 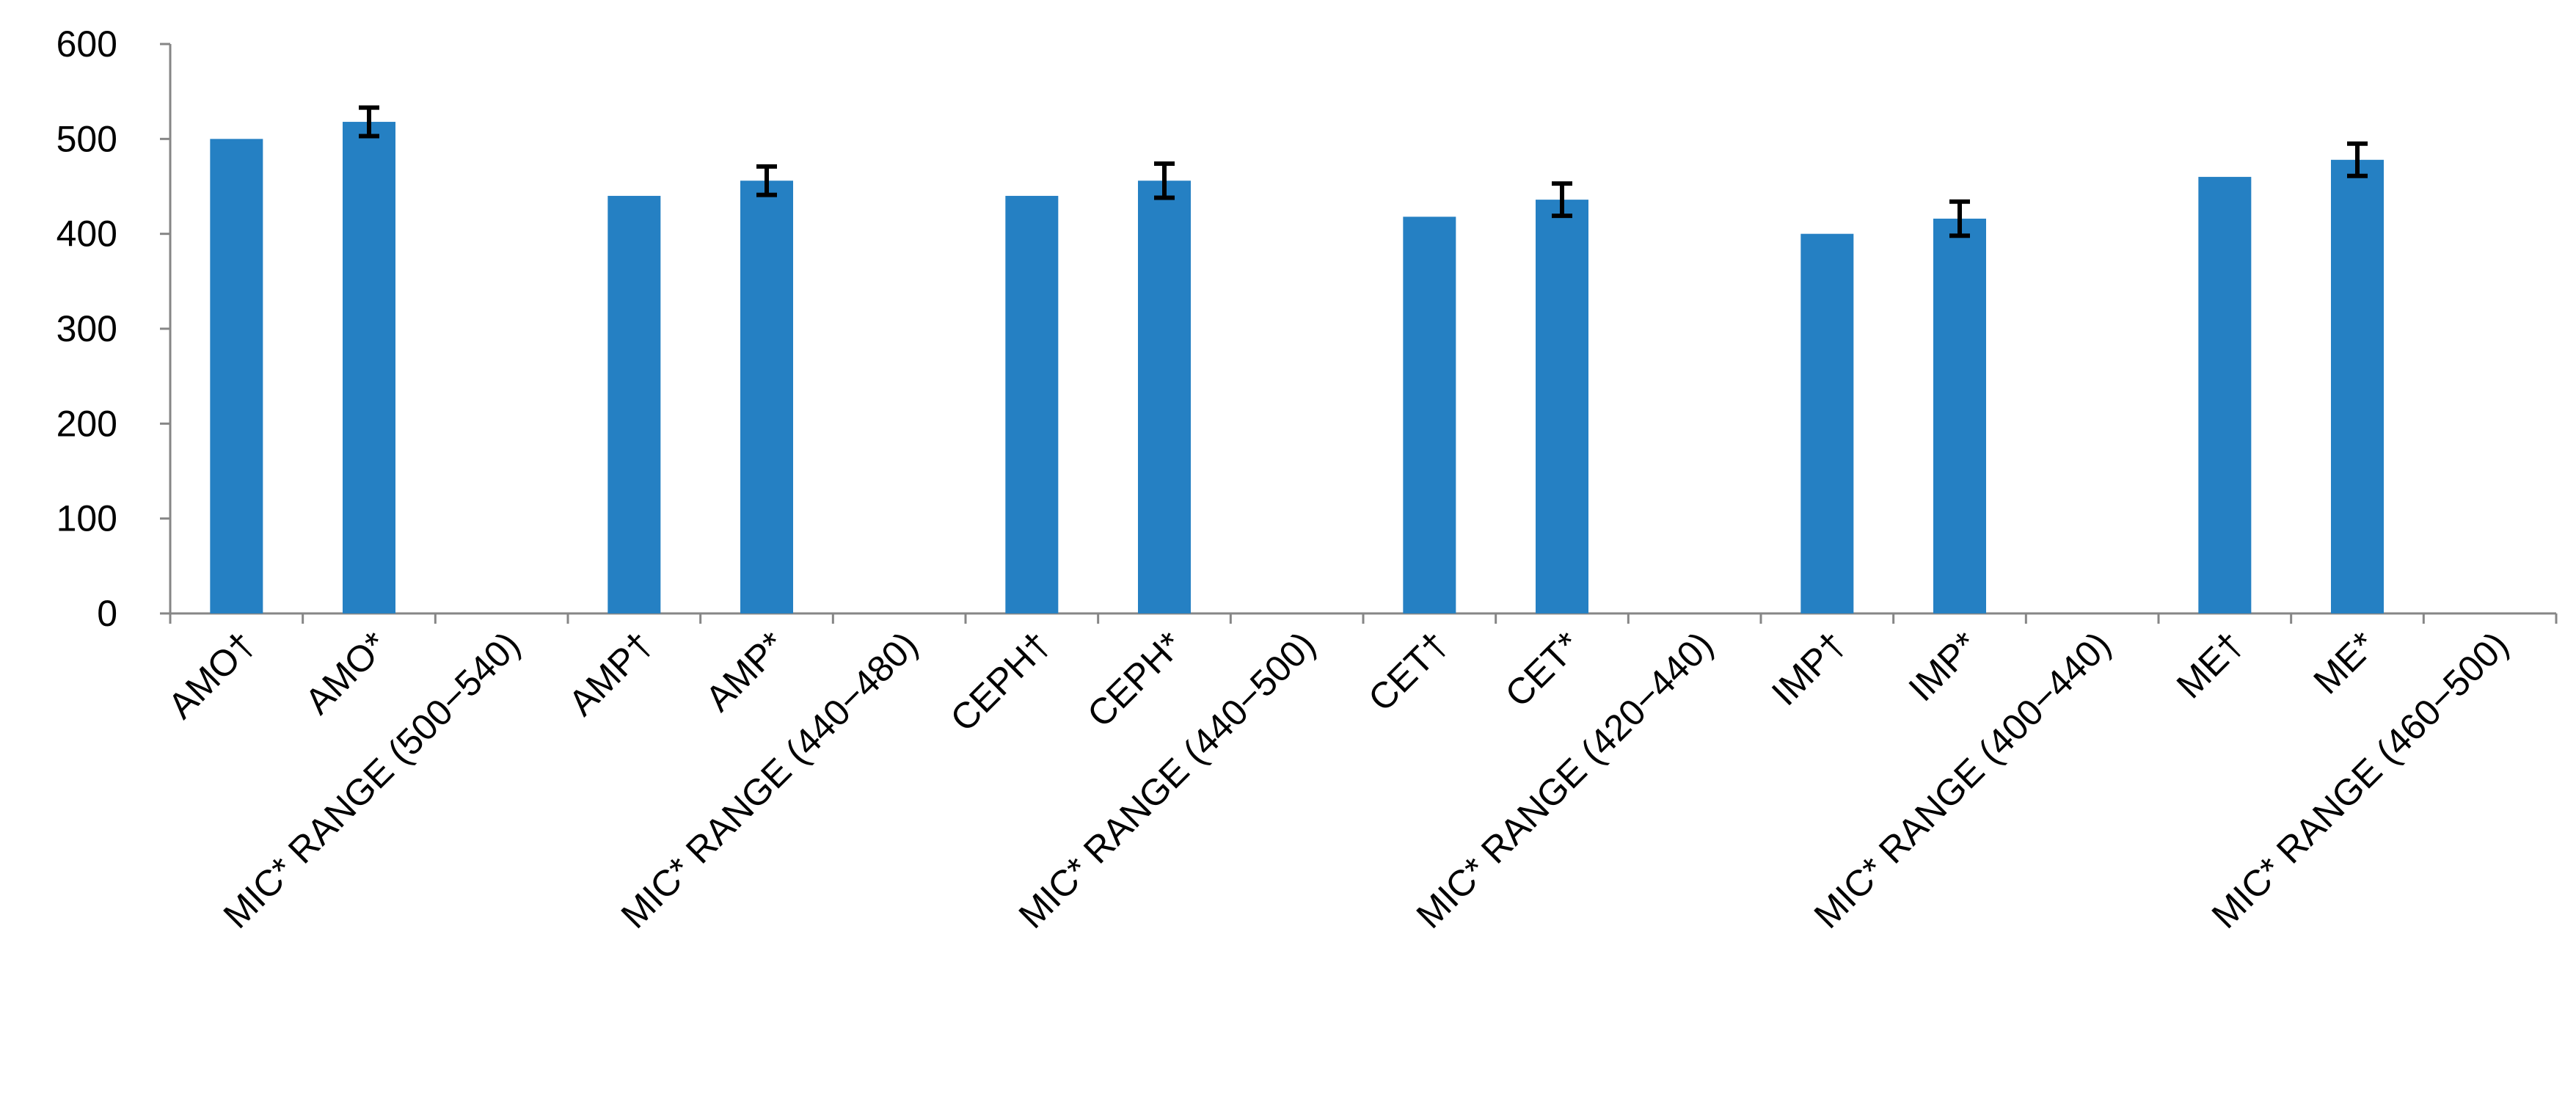 What do you see at coordinates (610, 674) in the screenshot?
I see `x-tick-label: AMP†` at bounding box center [610, 674].